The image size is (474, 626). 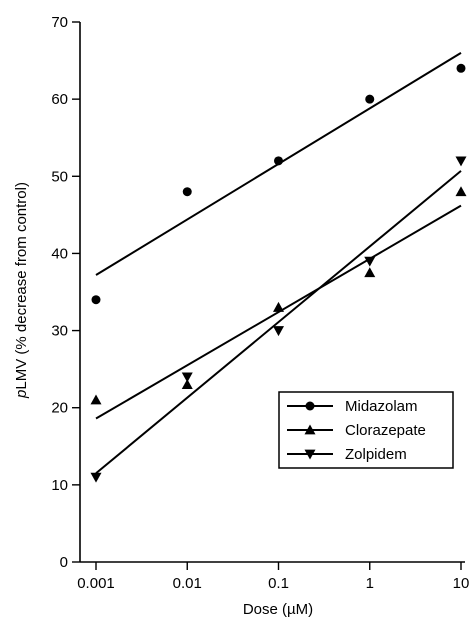 I want to click on legend-label-midazolam: Midazolam, so click(x=381, y=406).